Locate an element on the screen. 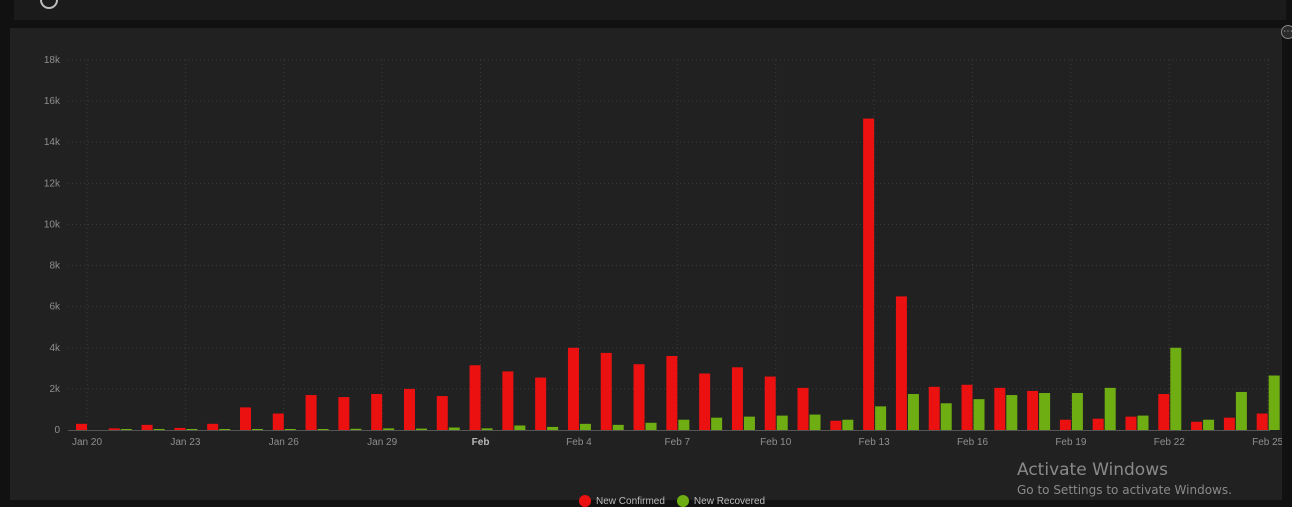 This screenshot has width=1292, height=507. y-tick-label: 8k is located at coordinates (55, 266).